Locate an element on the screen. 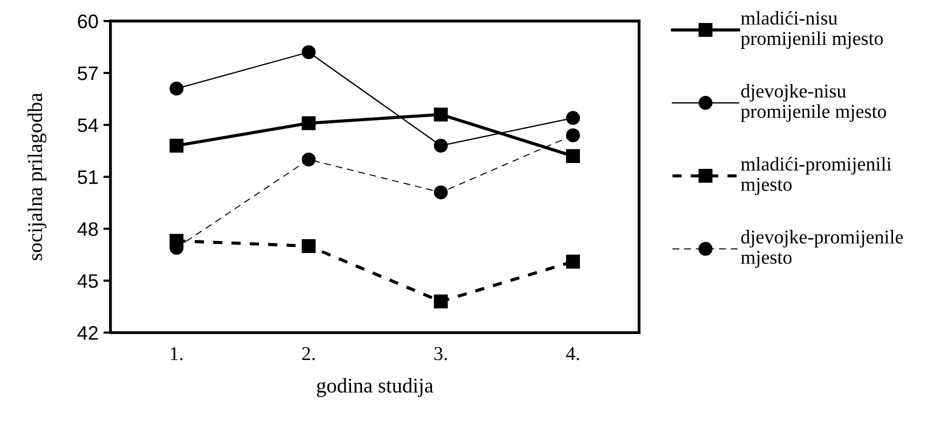 The image size is (944, 421). y-axis-title: socijalna prilagodba is located at coordinates (37, 176).